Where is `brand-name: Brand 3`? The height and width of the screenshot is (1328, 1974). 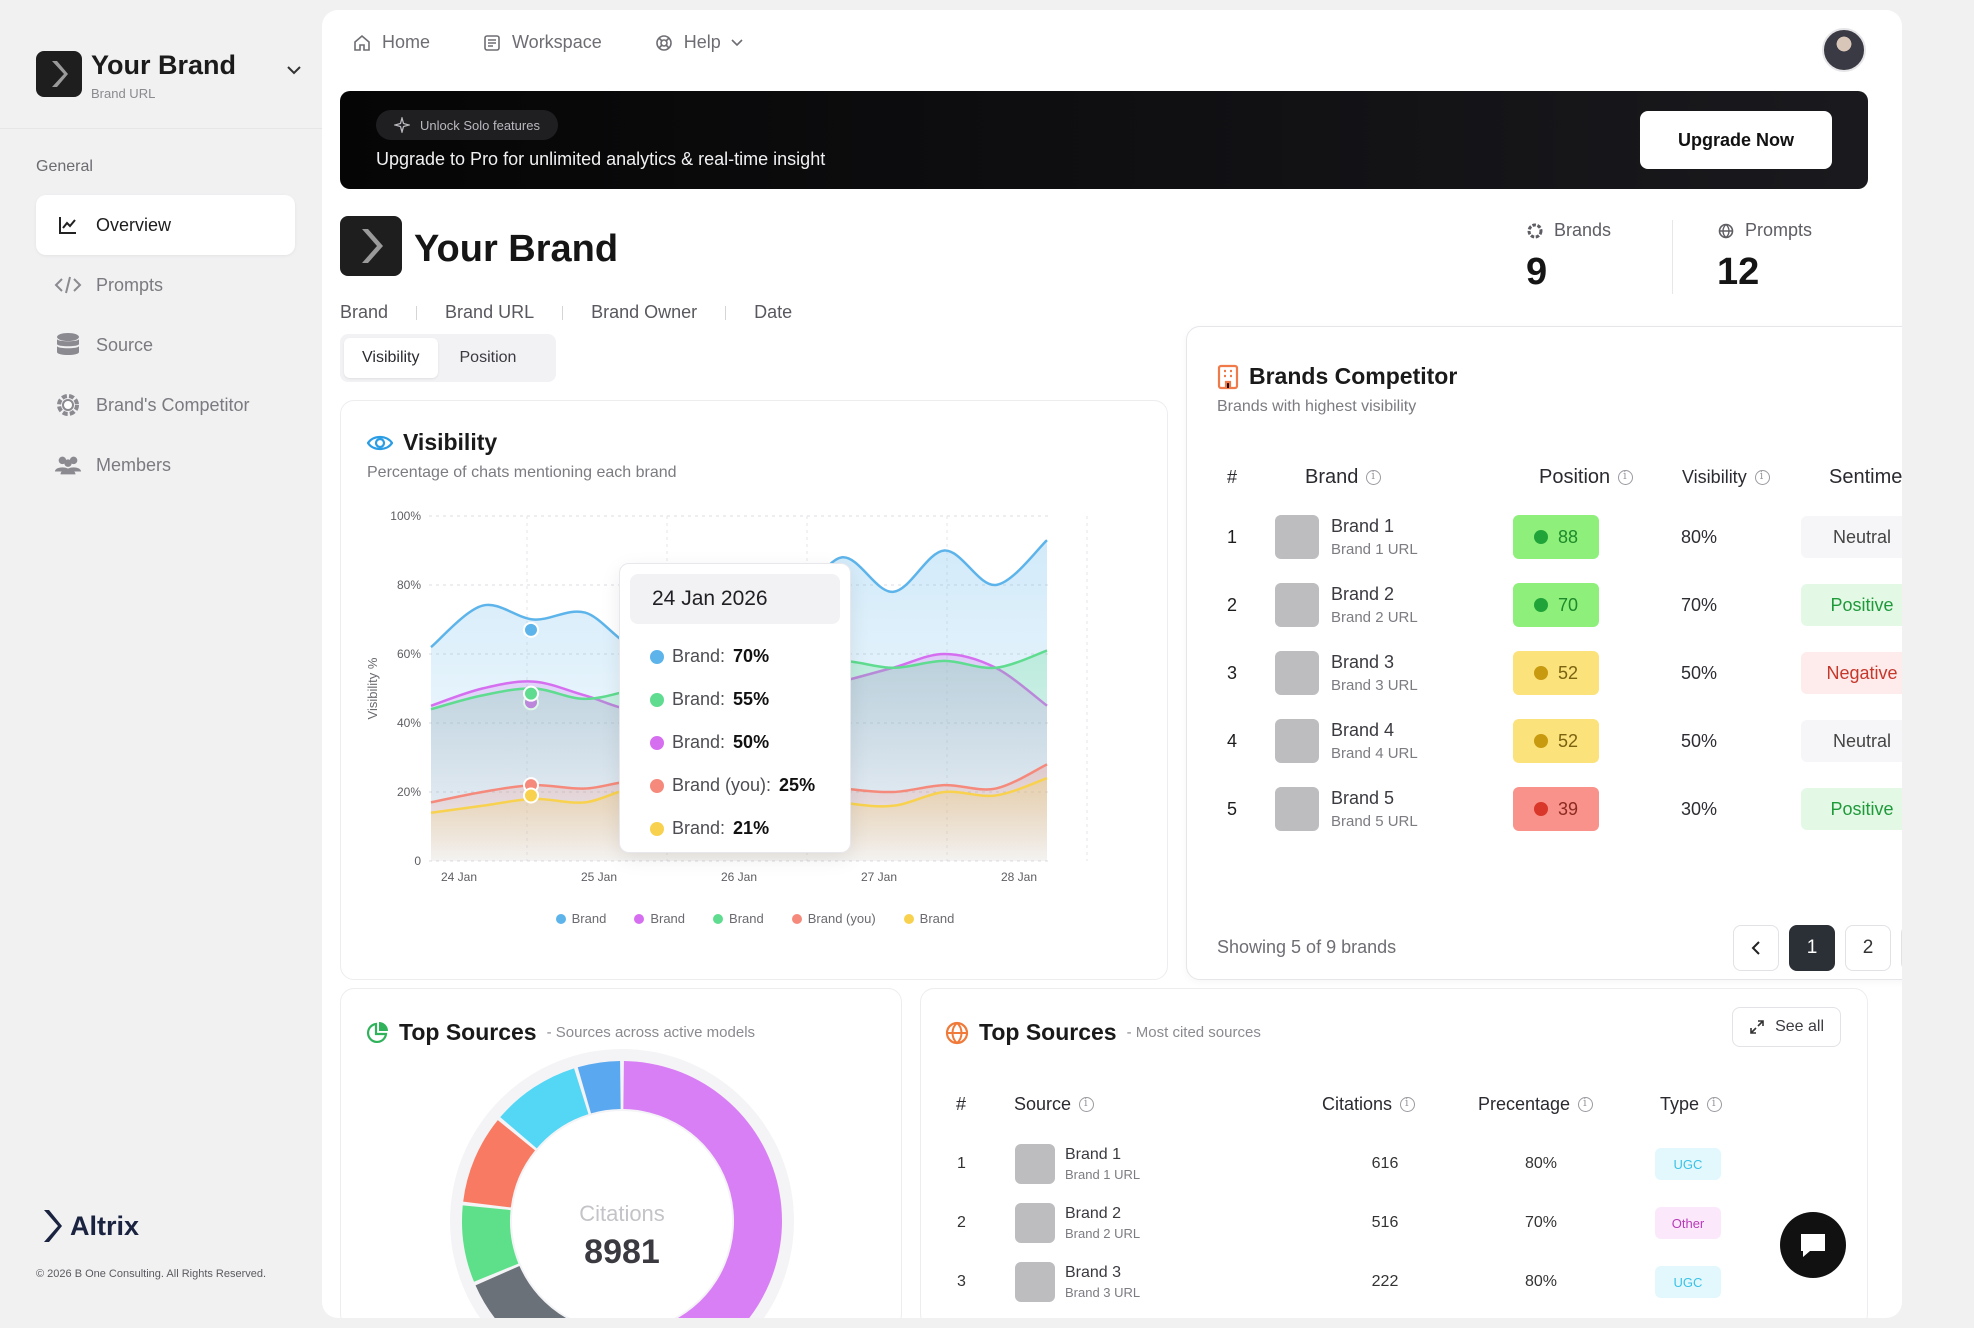
brand-name: Brand 3 is located at coordinates (1363, 662).